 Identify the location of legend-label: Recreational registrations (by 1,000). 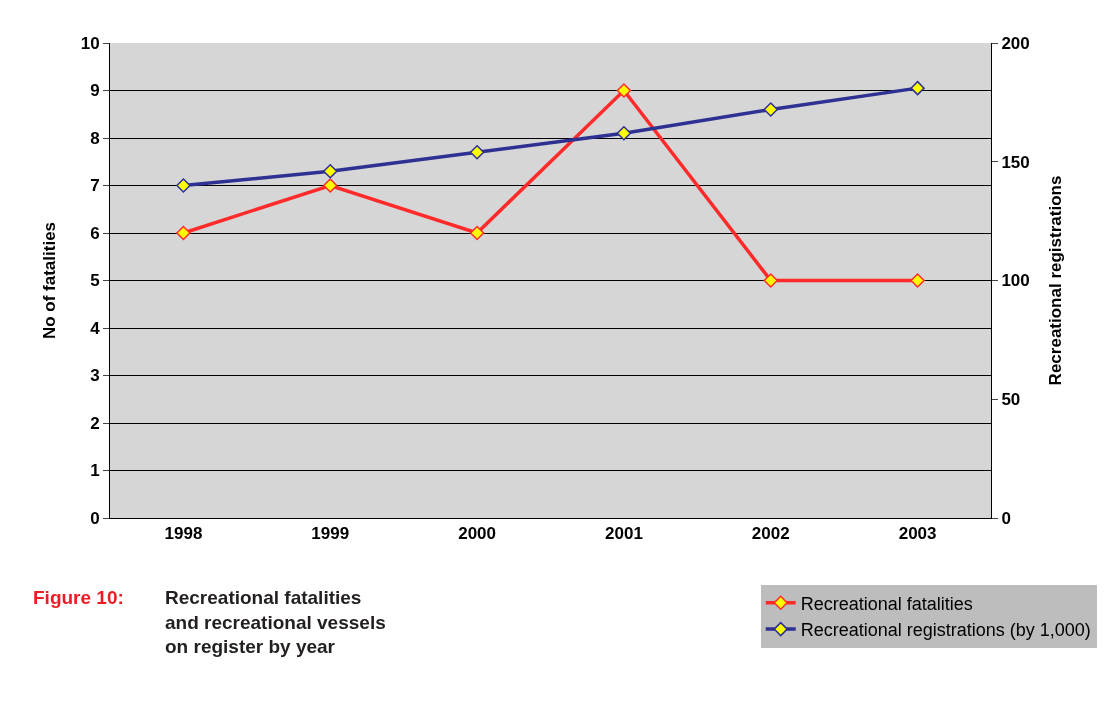
(945, 630).